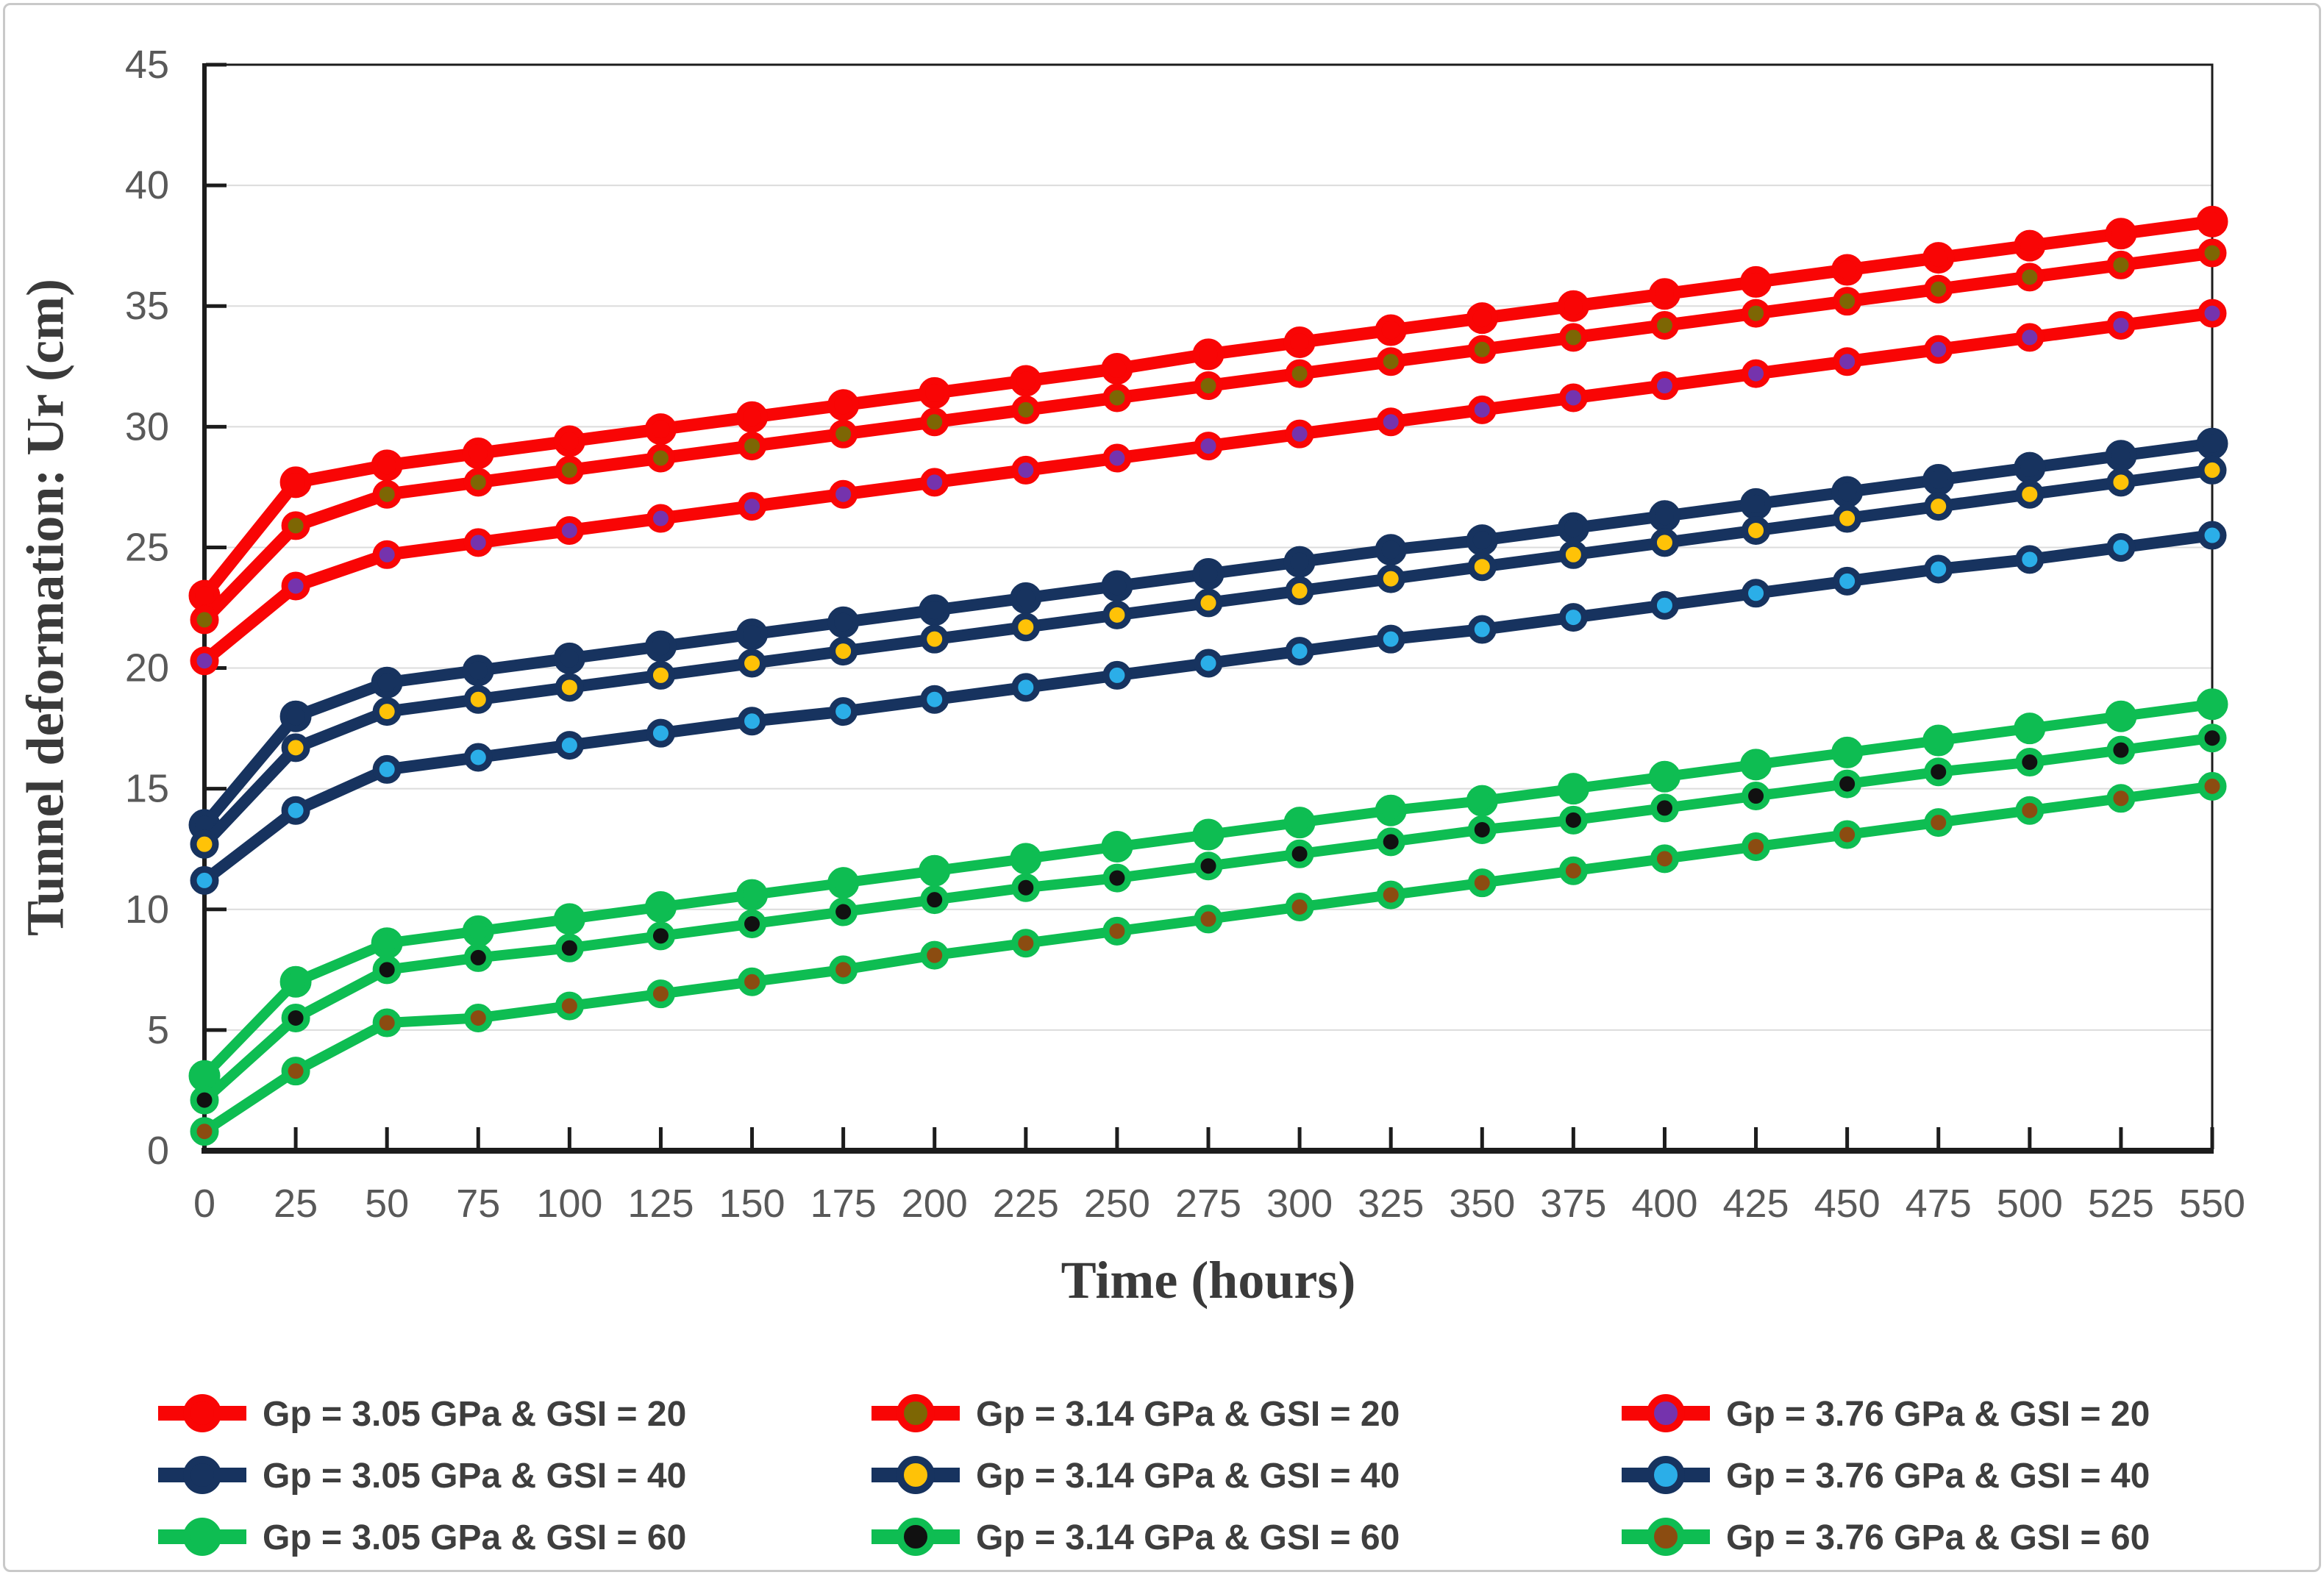  What do you see at coordinates (1938, 1415) in the screenshot?
I see `legend-label: Gp = 3.76 GPa & GSI = 20` at bounding box center [1938, 1415].